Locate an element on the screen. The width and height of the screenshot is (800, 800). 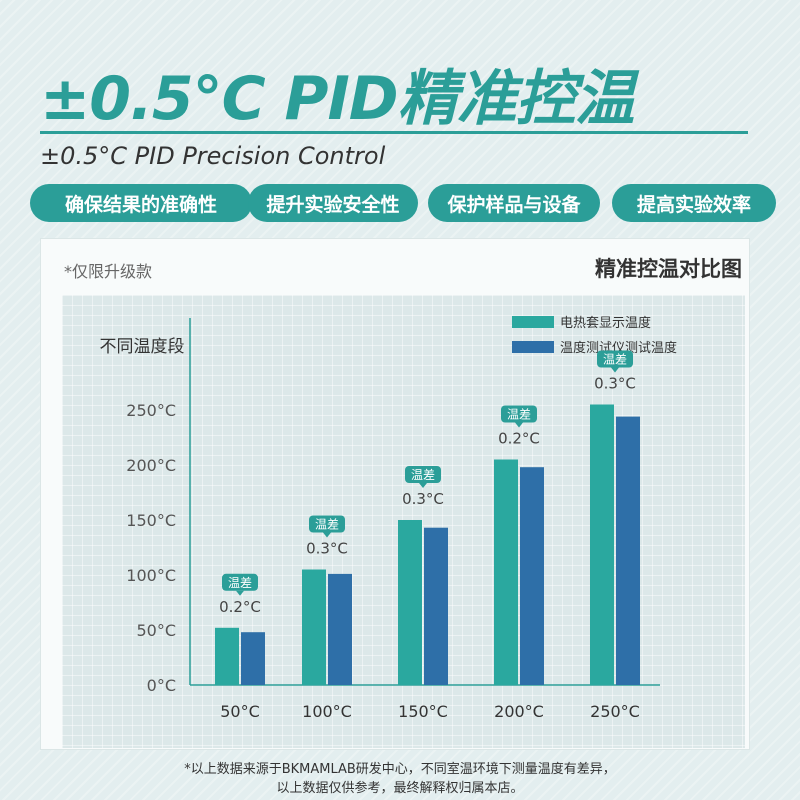
x-tick-label: 50°C is located at coordinates (240, 711).